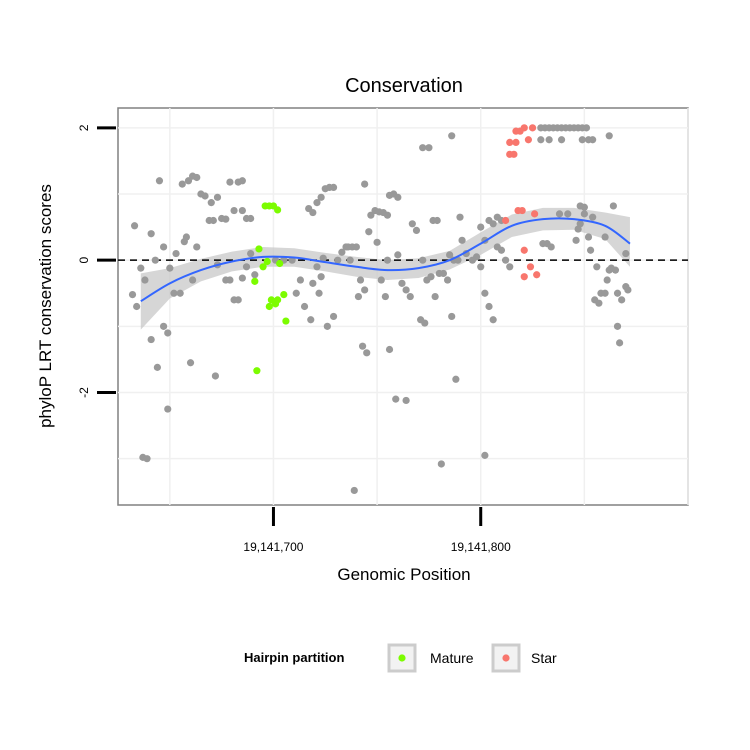  What do you see at coordinates (96, 261) in the screenshot?
I see `y-axis-ticks: -2 0 2` at bounding box center [96, 261].